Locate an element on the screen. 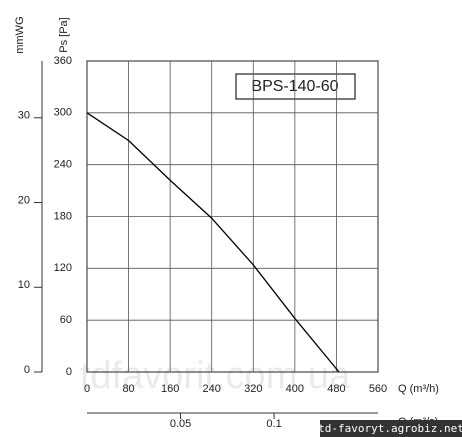 This screenshot has width=462, height=437. x-axis-label: Q (m³/h) is located at coordinates (418, 389).